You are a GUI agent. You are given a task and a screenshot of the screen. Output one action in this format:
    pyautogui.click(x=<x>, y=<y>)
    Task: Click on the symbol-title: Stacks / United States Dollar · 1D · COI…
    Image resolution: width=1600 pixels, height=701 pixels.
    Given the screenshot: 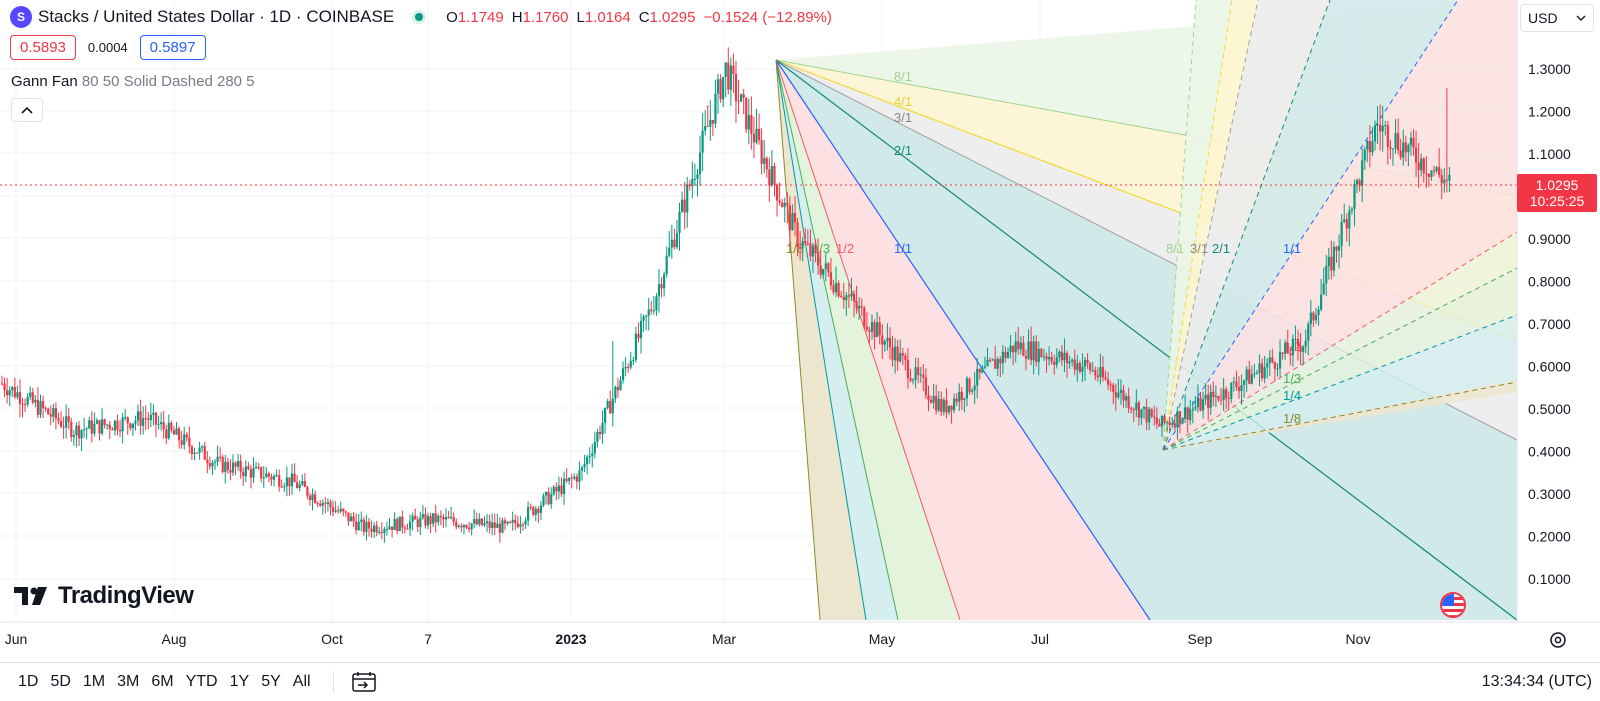 What is the action you would take?
    pyautogui.click(x=216, y=16)
    